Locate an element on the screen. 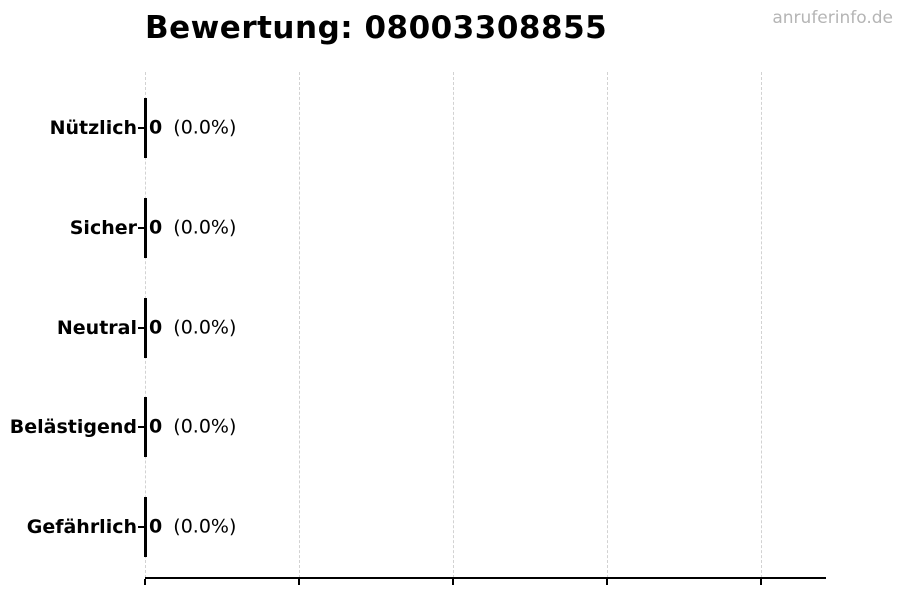 The height and width of the screenshot is (600, 900). bar-belaestigend is located at coordinates (145, 427).